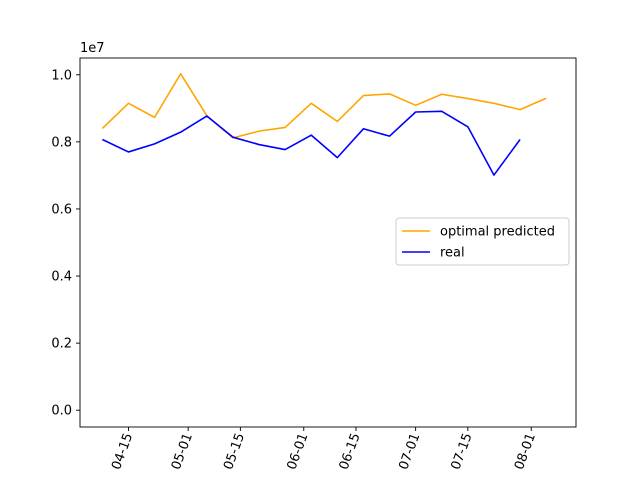  What do you see at coordinates (61, 209) in the screenshot?
I see `y-tick-label: 0.6` at bounding box center [61, 209].